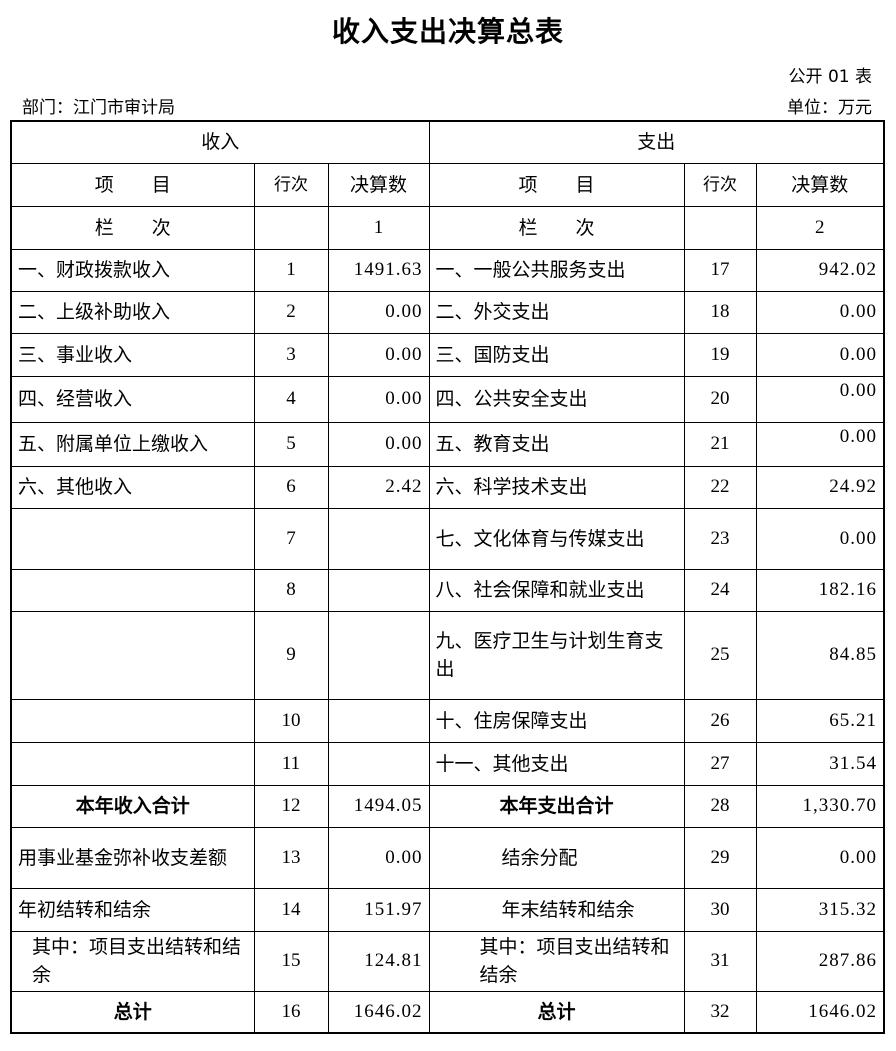 Image resolution: width=896 pixels, height=1051 pixels. I want to click on table-cell: 一、财政拨款收入, so click(132, 270).